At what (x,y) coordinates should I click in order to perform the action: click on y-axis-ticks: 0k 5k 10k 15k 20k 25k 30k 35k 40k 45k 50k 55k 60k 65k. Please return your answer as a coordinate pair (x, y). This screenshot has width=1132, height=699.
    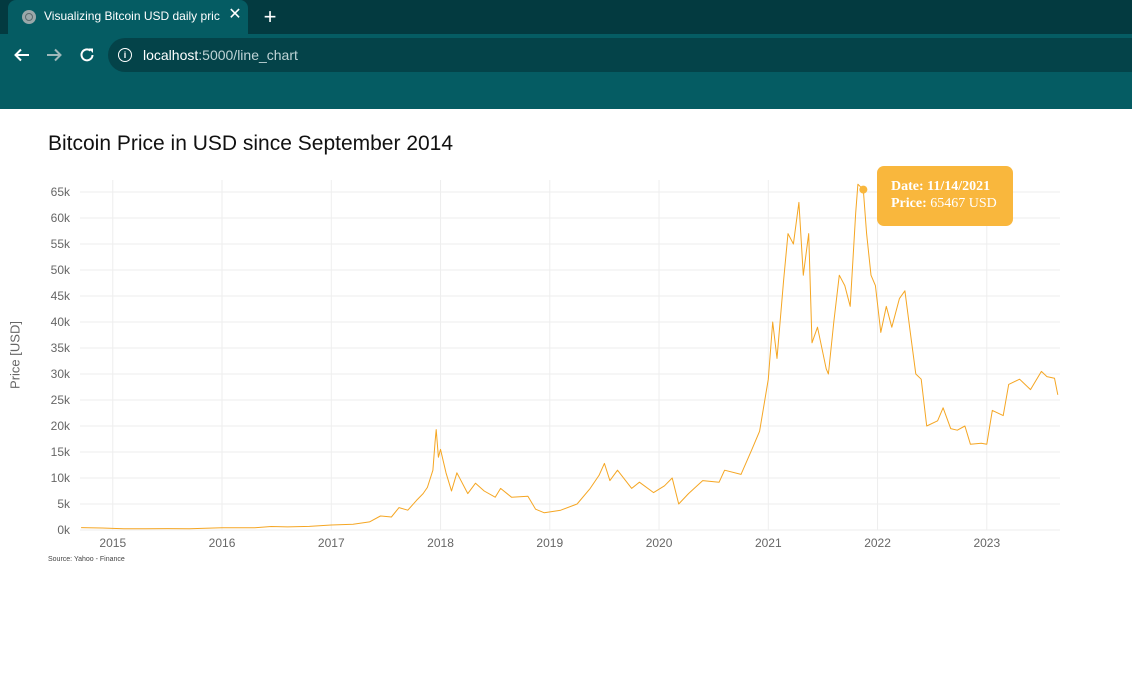
    Looking at the image, I should click on (61, 361).